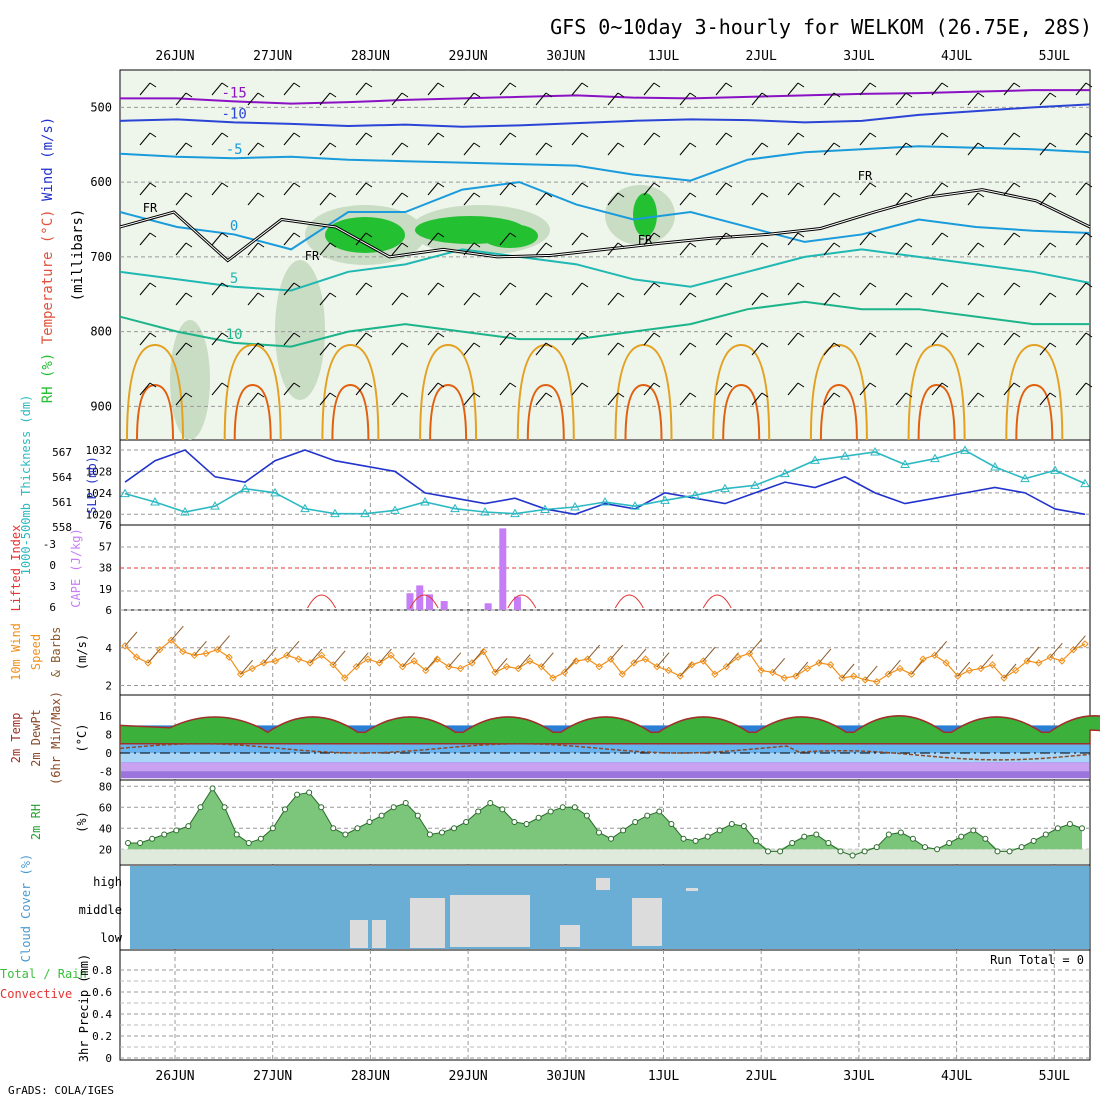 This screenshot has height=1100, width=1100. What do you see at coordinates (92, 485) in the screenshot?
I see `slp-ylabel: SLP (mb)` at bounding box center [92, 485].